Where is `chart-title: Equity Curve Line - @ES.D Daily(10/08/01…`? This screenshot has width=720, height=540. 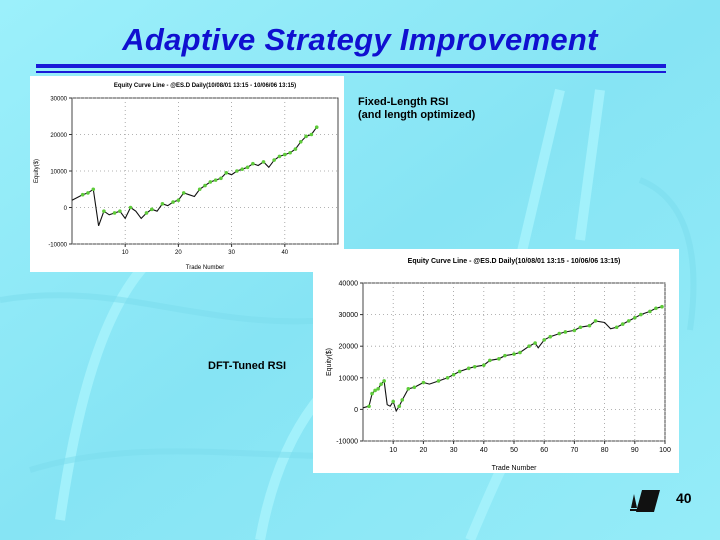
chart-title: Equity Curve Line - @ES.D Daily(10/08/01… is located at coordinates (514, 261).